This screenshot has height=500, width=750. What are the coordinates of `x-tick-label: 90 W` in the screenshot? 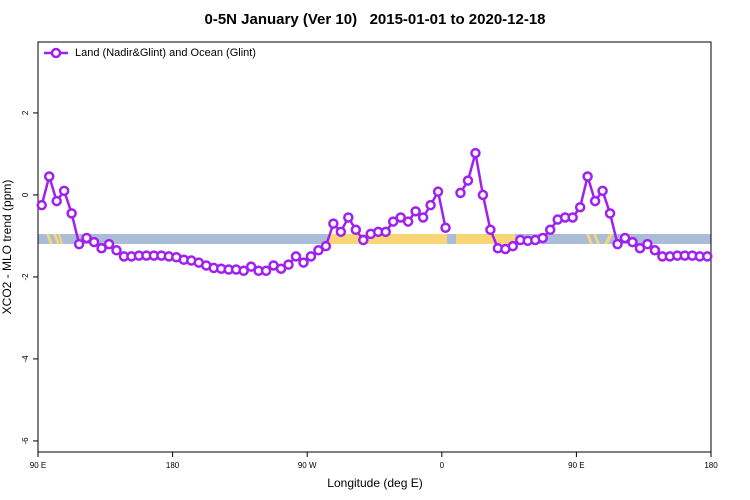 It's located at (307, 465).